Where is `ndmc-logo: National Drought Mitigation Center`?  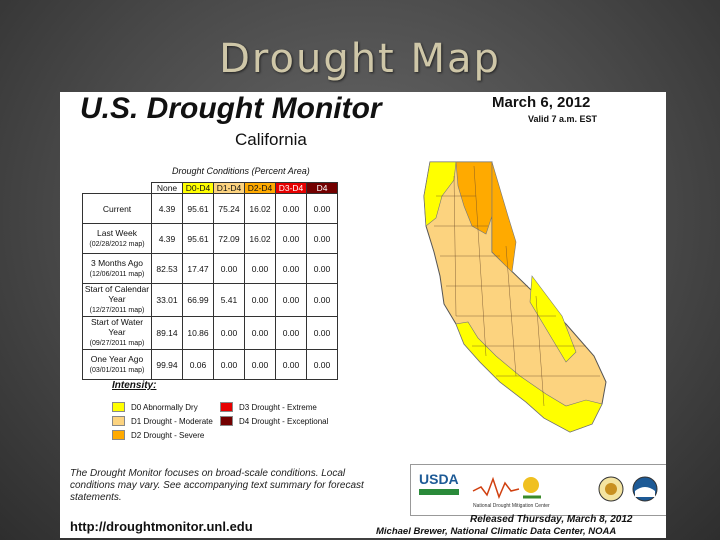 ndmc-logo: National Drought Mitigation Center is located at coordinates (511, 492).